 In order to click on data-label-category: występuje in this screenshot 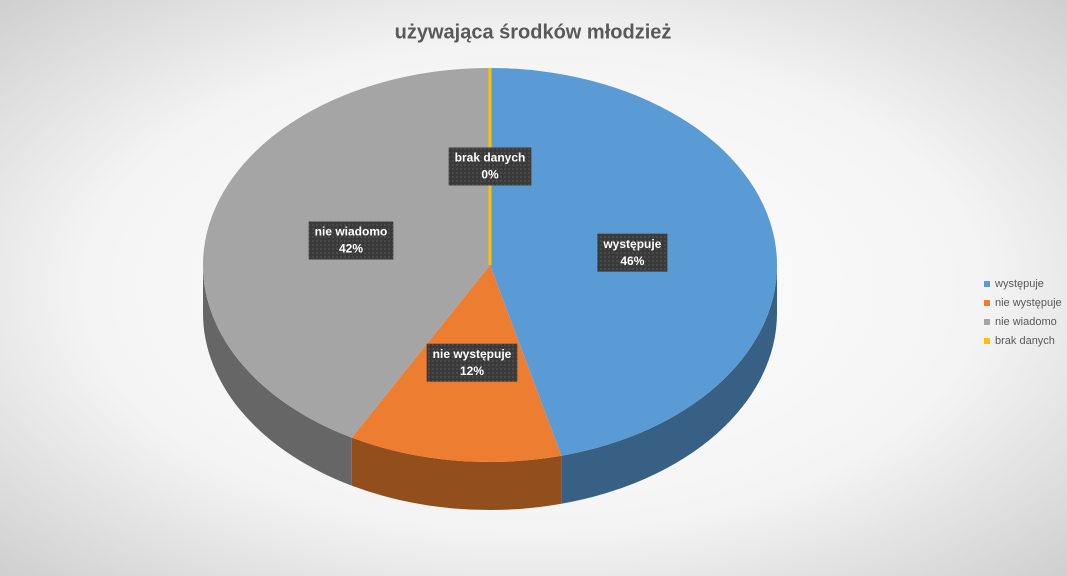, I will do `click(631, 244)`.